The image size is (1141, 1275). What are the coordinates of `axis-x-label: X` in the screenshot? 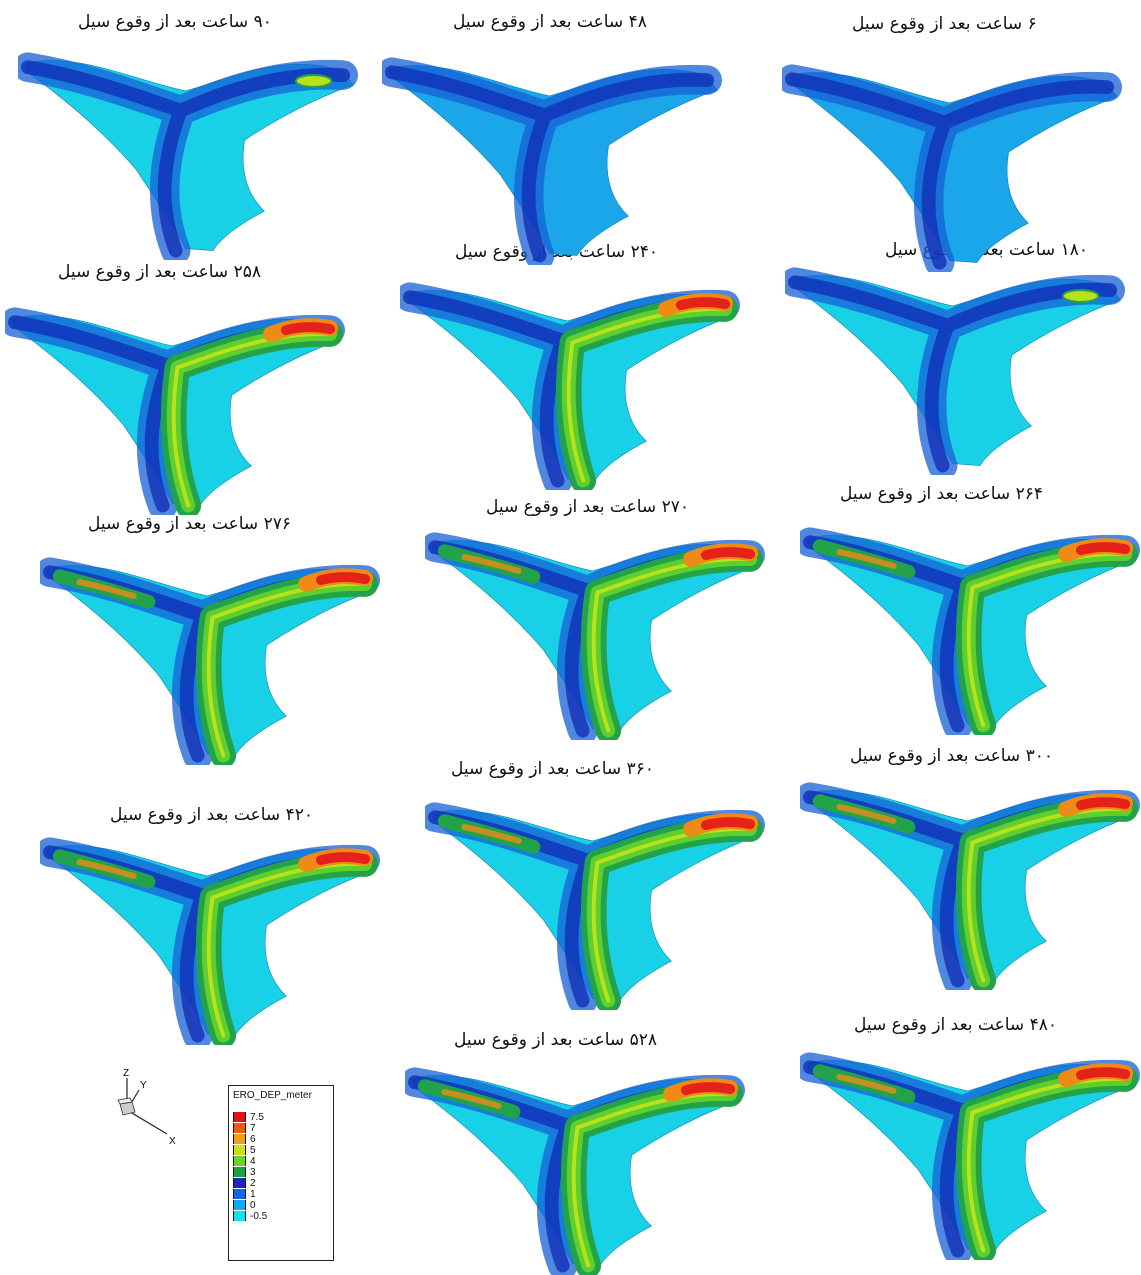 It's located at (172, 1141).